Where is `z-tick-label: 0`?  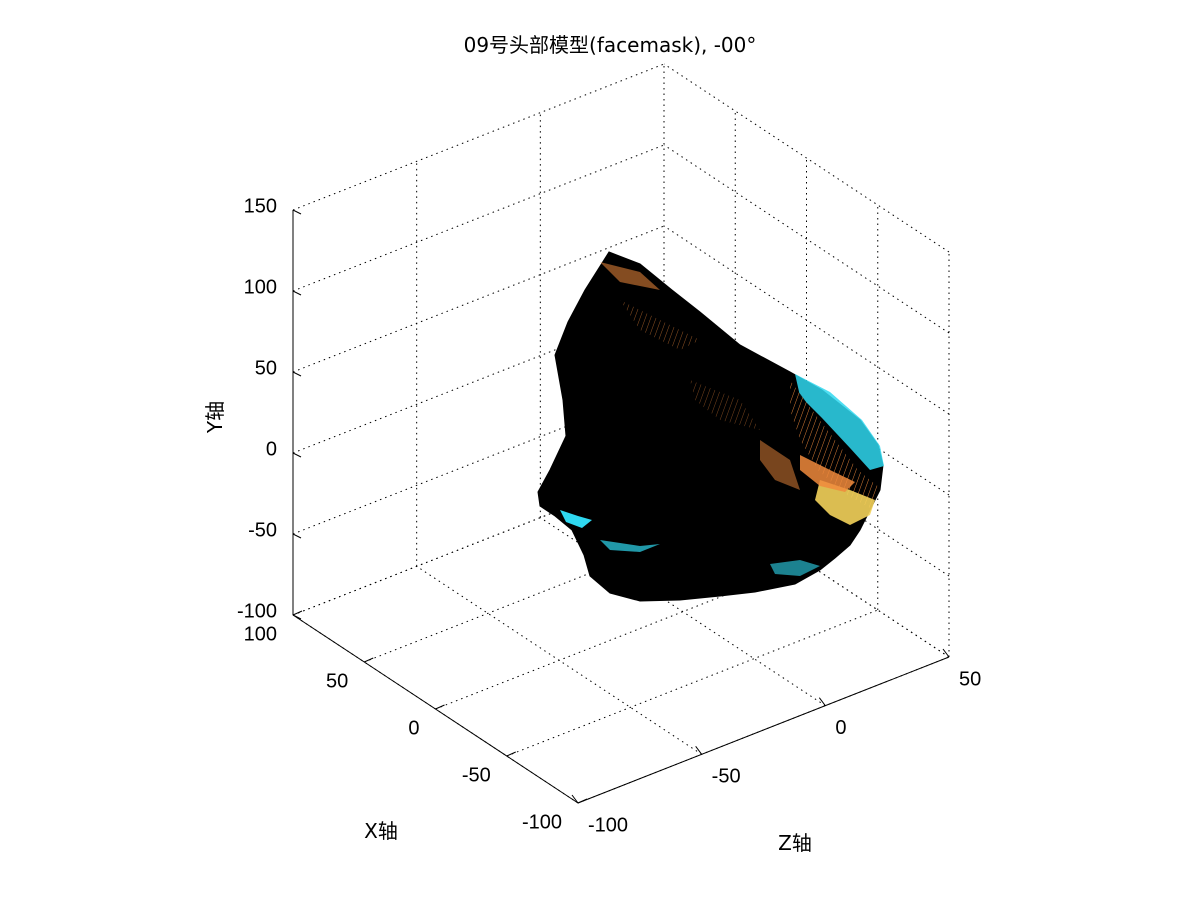
z-tick-label: 0 is located at coordinates (840, 728).